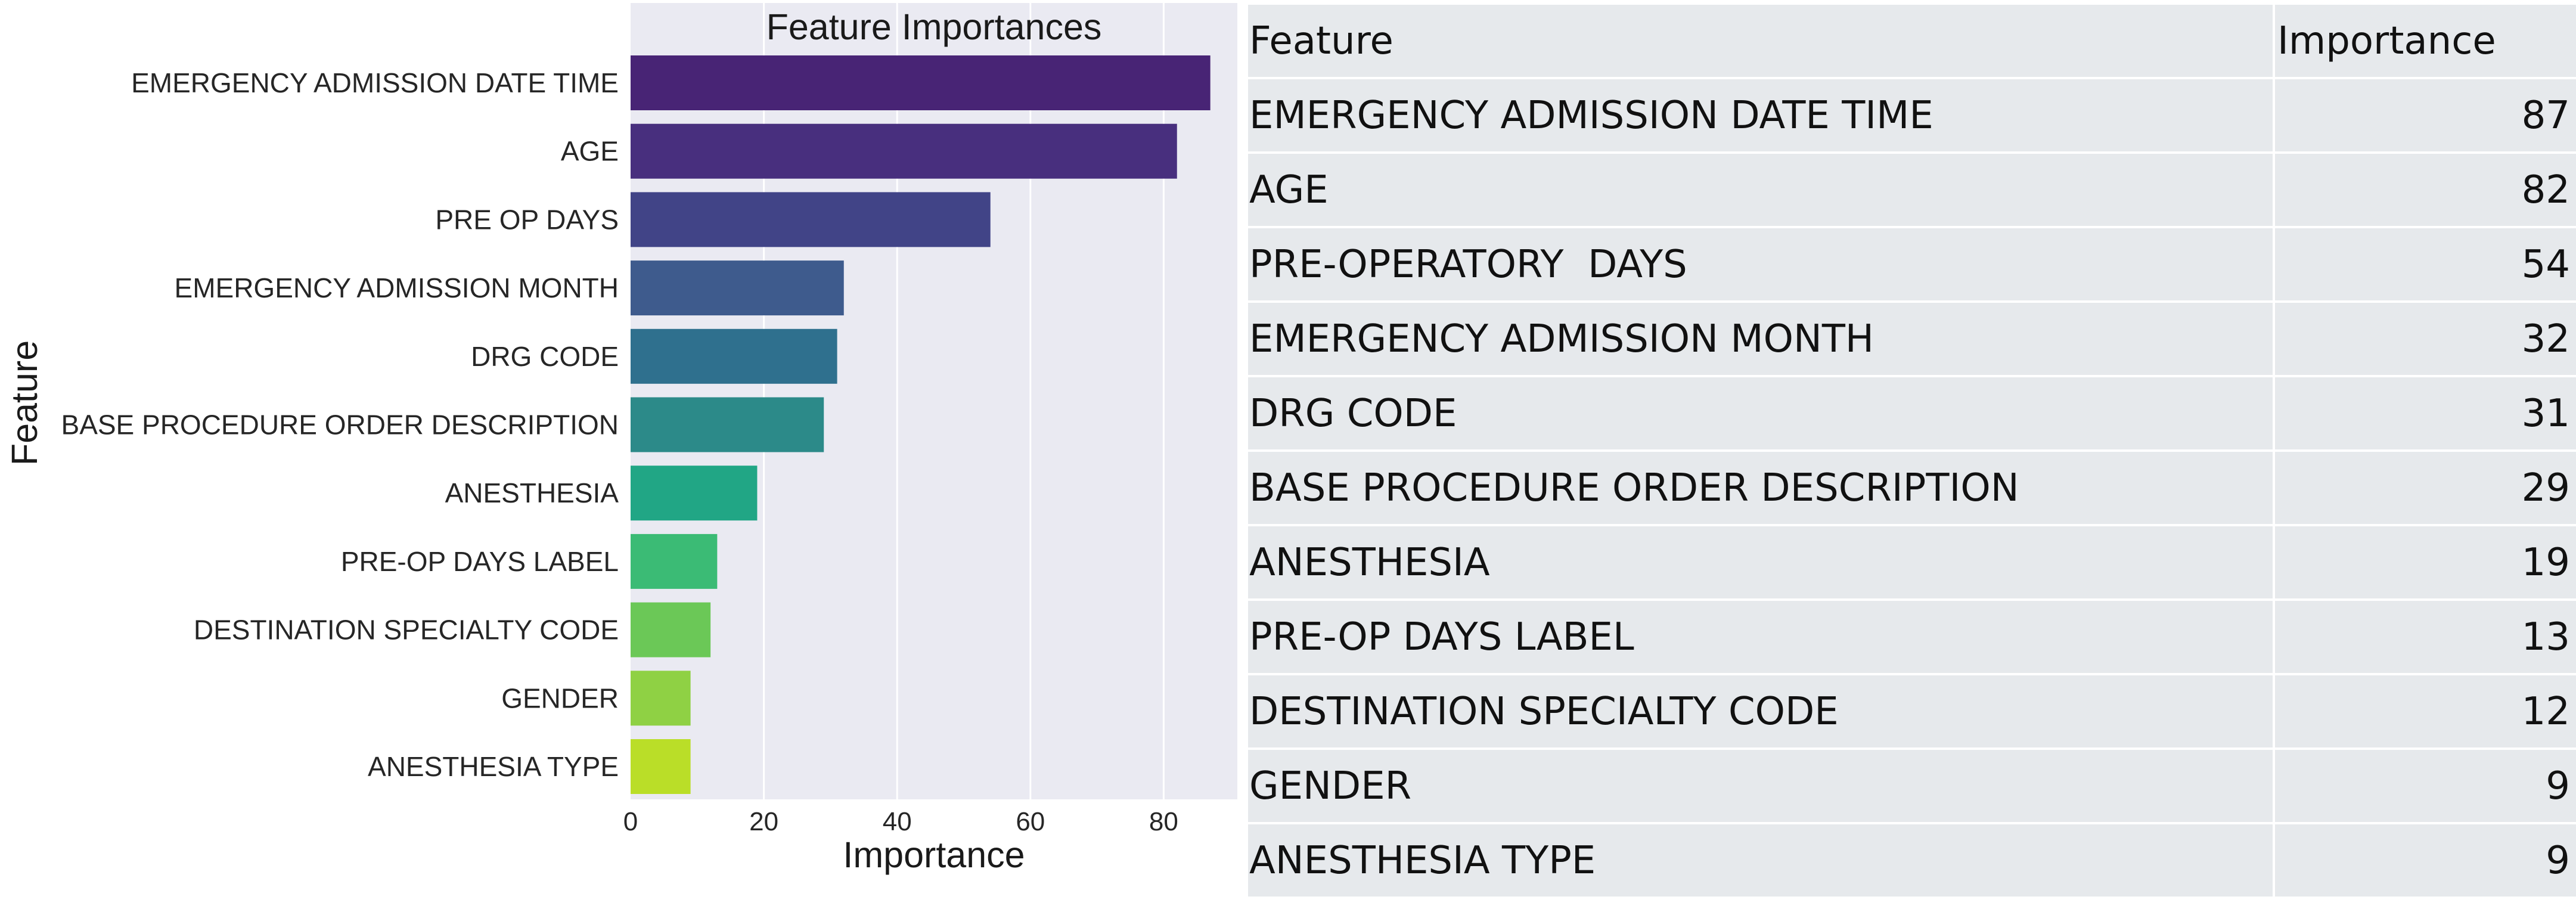  I want to click on table-row: EMERGENCY ADMISSION MONTH 32, so click(1912, 339).